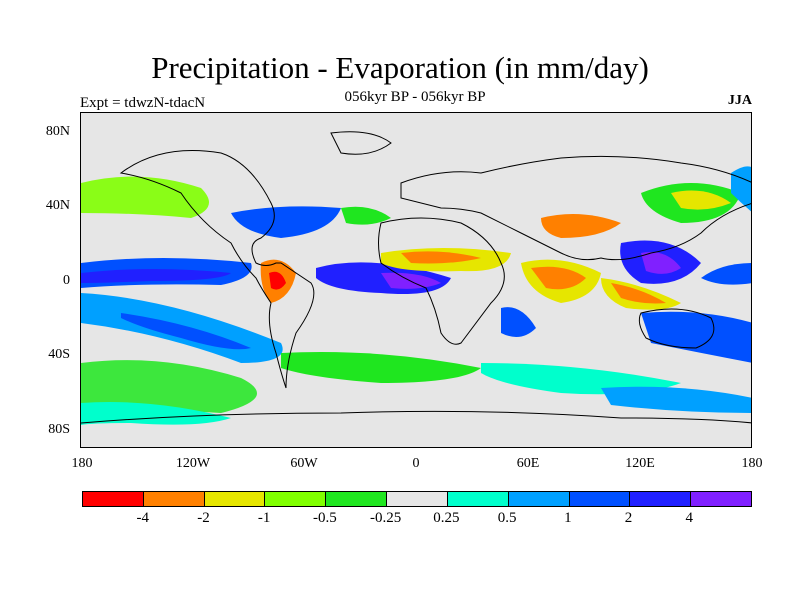 This screenshot has height=600, width=800. I want to click on lat-label-0: 0, so click(66, 280).